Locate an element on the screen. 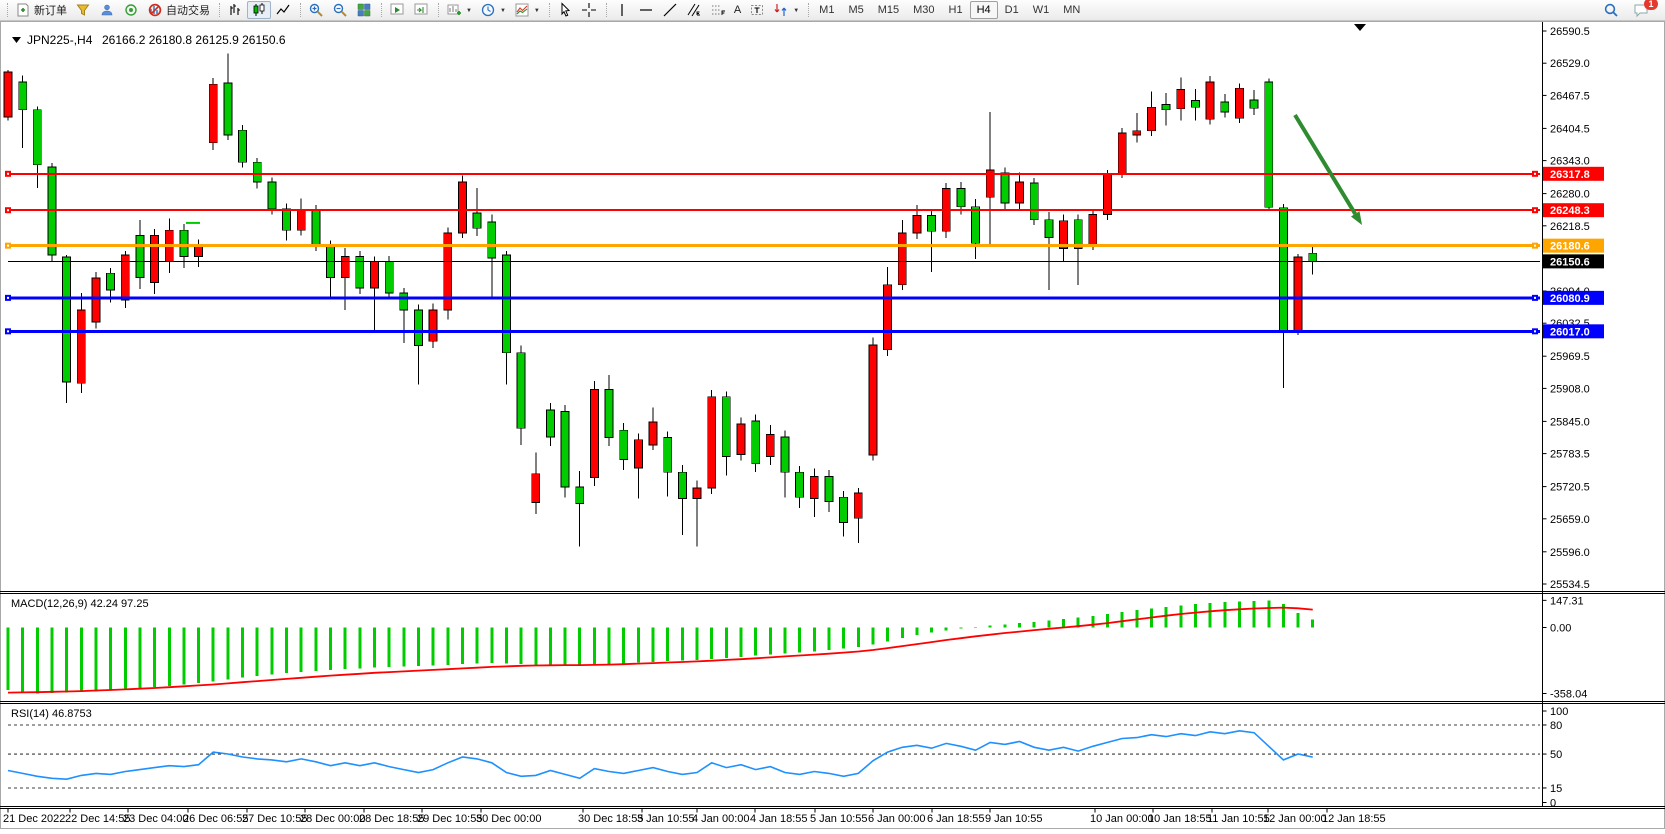 The image size is (1665, 834). time-scale-drag-area is located at coordinates (770, 818).